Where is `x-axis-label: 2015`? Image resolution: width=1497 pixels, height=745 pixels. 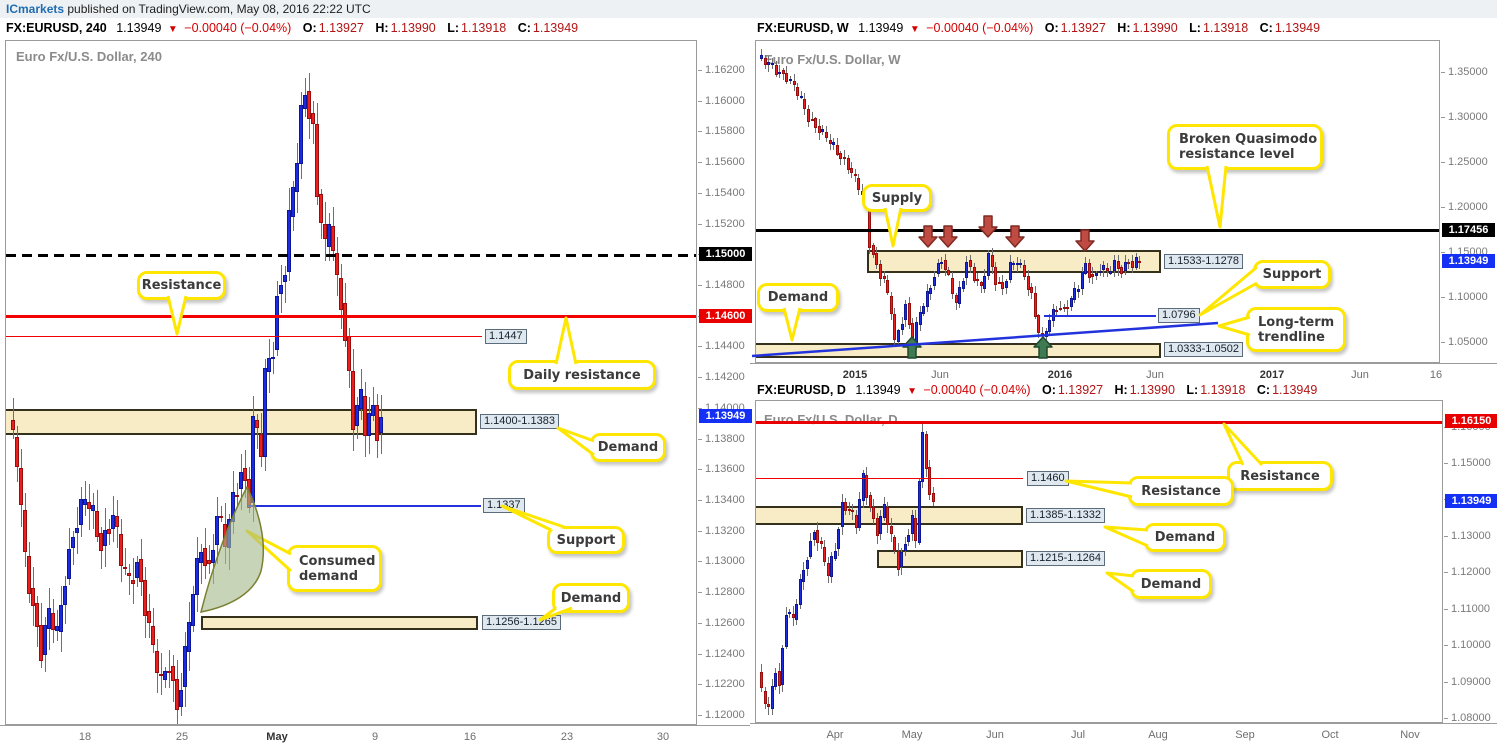
x-axis-label: 2015 is located at coordinates (855, 375).